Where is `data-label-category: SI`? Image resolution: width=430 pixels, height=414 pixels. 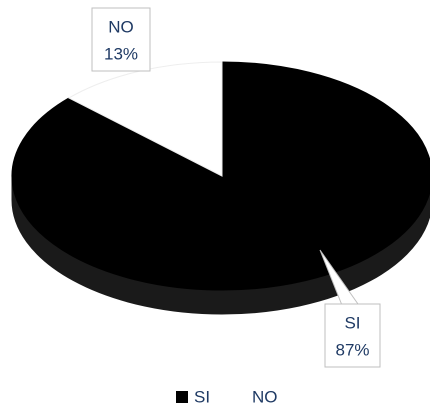 data-label-category: SI is located at coordinates (352, 322).